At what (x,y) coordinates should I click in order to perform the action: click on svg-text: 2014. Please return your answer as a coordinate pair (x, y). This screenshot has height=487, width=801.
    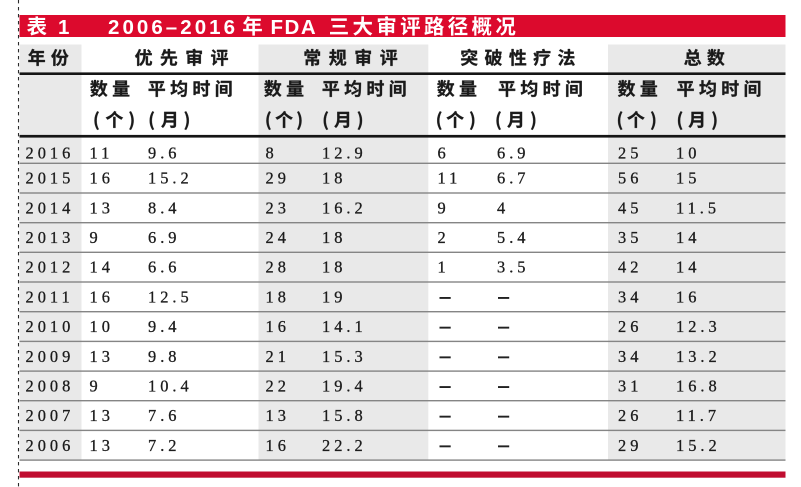
    Looking at the image, I should click on (50, 207).